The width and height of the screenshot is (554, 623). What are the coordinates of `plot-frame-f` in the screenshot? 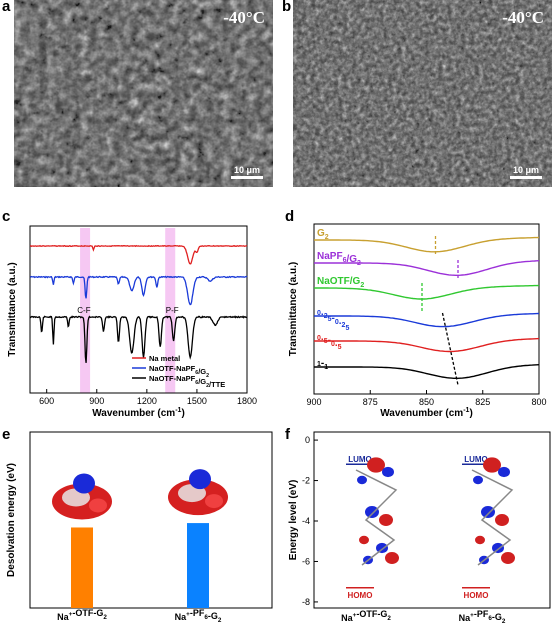 It's located at (432, 520).